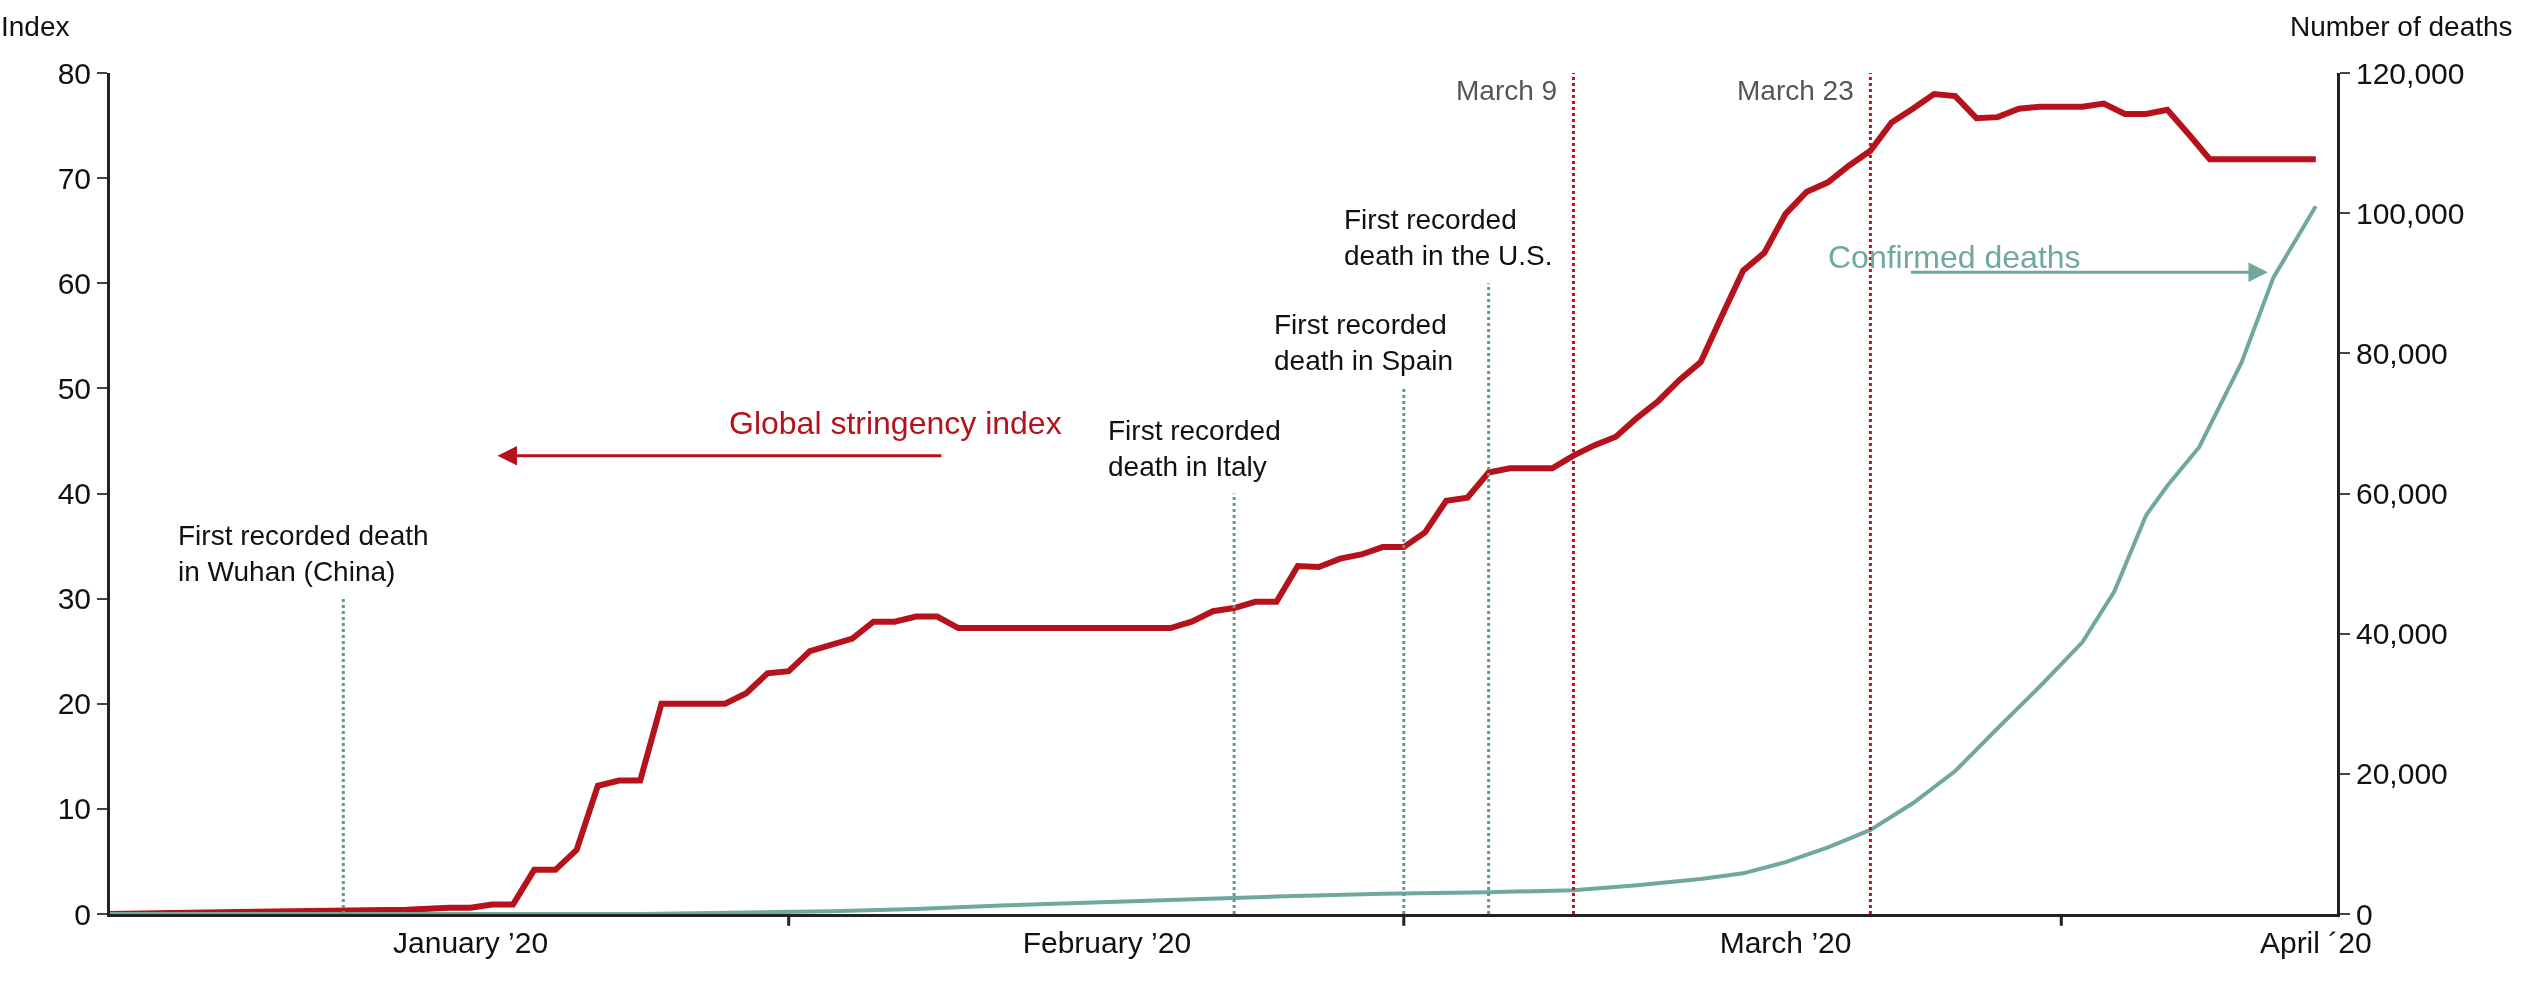 This screenshot has width=2525, height=986. Describe the element at coordinates (2401, 26) in the screenshot. I see `y2-axis-title: Number of deaths` at that location.